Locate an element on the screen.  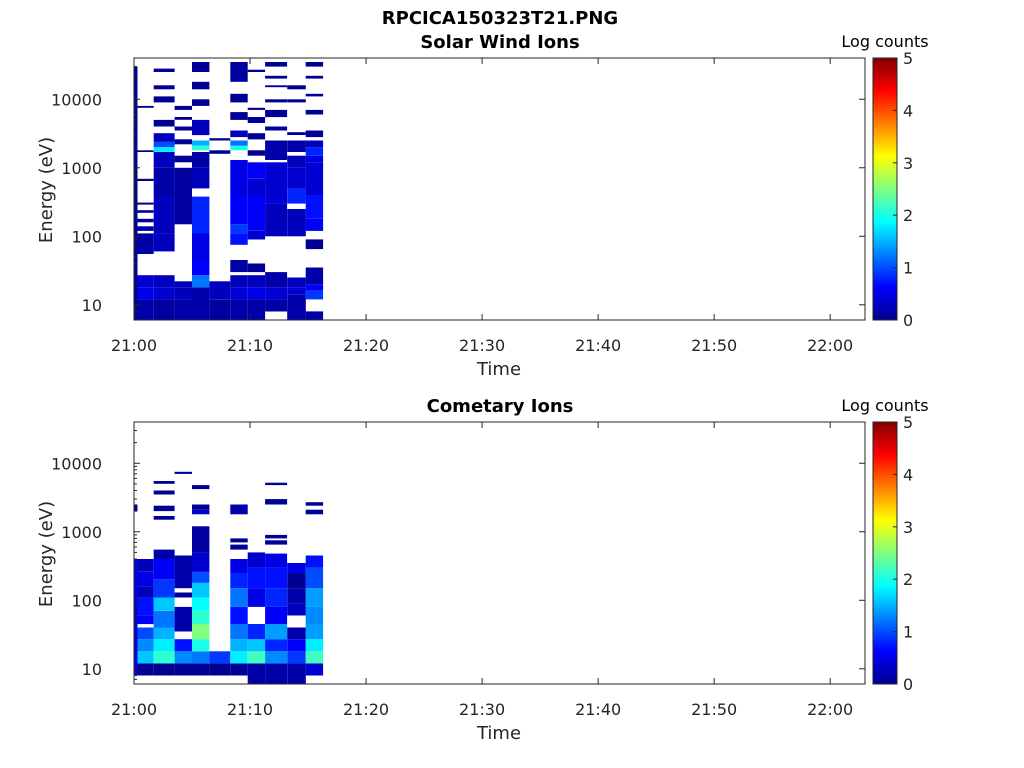
colorbar-tick-label: 2 is located at coordinates (908, 579).